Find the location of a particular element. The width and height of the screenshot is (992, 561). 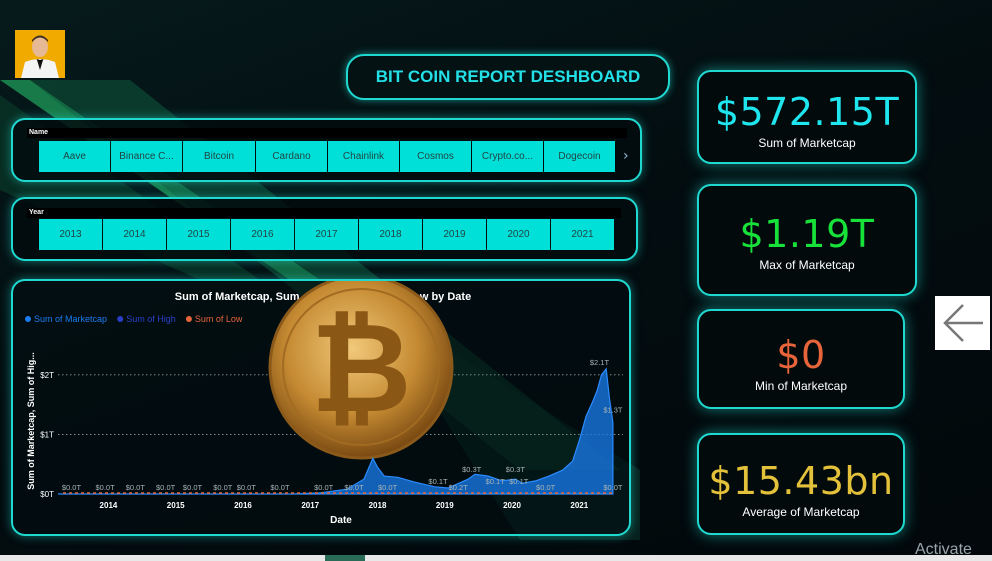

slicer-item-dogecoin: Dogecoin is located at coordinates (579, 156).